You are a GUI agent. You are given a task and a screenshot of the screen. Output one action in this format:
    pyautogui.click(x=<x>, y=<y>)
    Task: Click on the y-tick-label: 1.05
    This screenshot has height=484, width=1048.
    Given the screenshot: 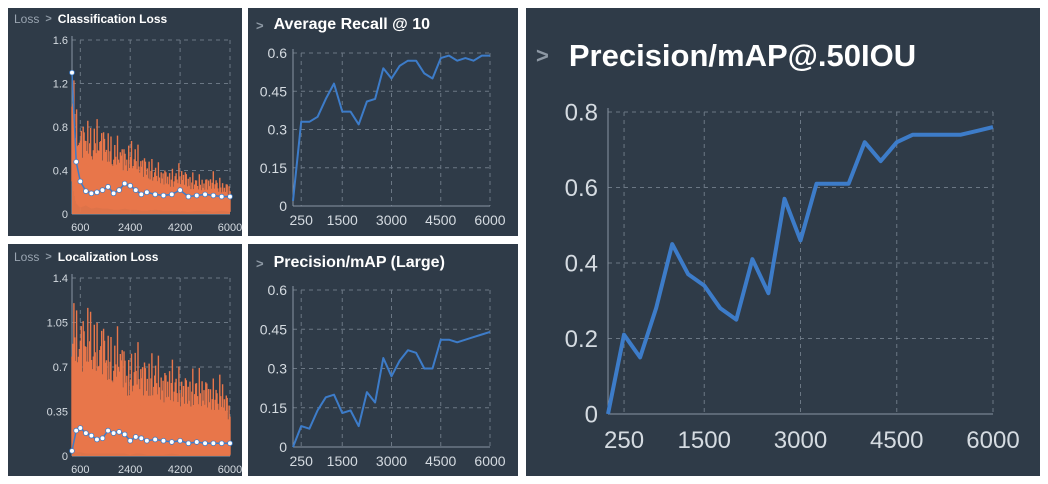 What is the action you would take?
    pyautogui.click(x=57, y=323)
    